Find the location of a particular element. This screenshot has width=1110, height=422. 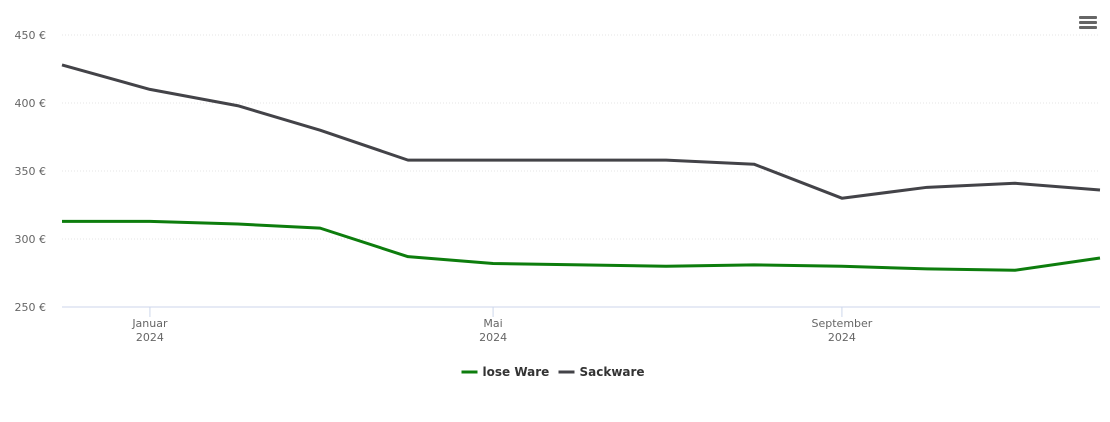

y-tick-label: 400 € is located at coordinates (31, 103).